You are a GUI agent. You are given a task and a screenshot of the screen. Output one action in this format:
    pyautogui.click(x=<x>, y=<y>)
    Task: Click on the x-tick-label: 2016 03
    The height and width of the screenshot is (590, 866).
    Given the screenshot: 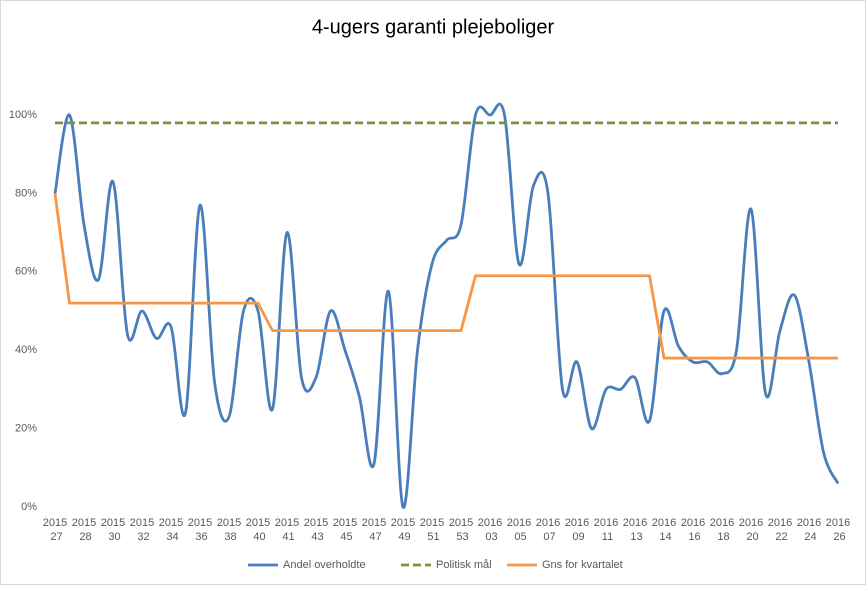 What is the action you would take?
    pyautogui.click(x=490, y=530)
    